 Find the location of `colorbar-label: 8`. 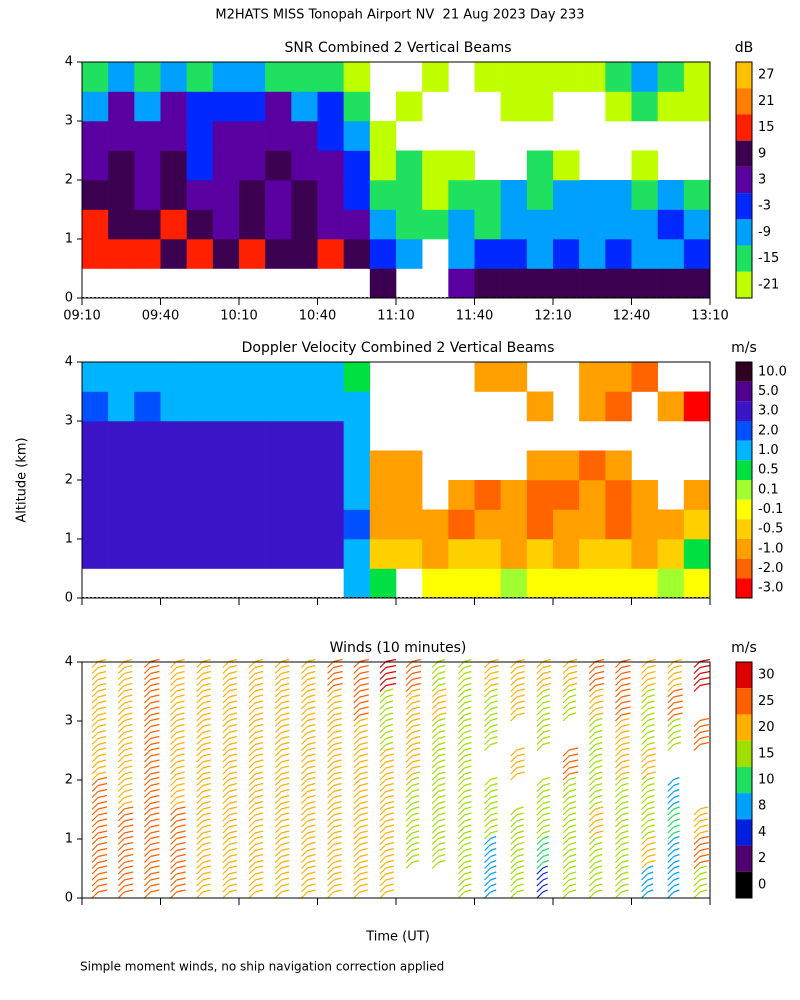

colorbar-label: 8 is located at coordinates (762, 806).